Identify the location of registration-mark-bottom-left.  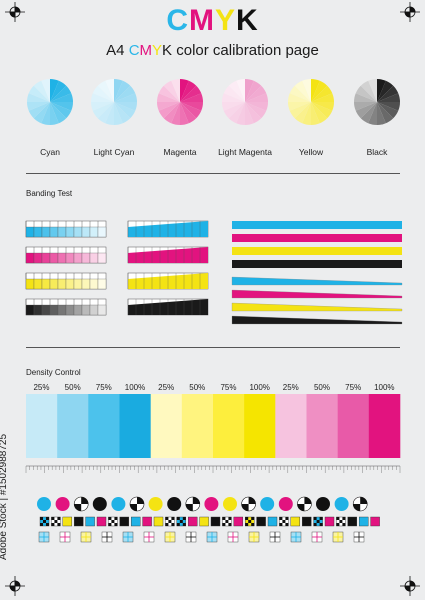
(15, 586).